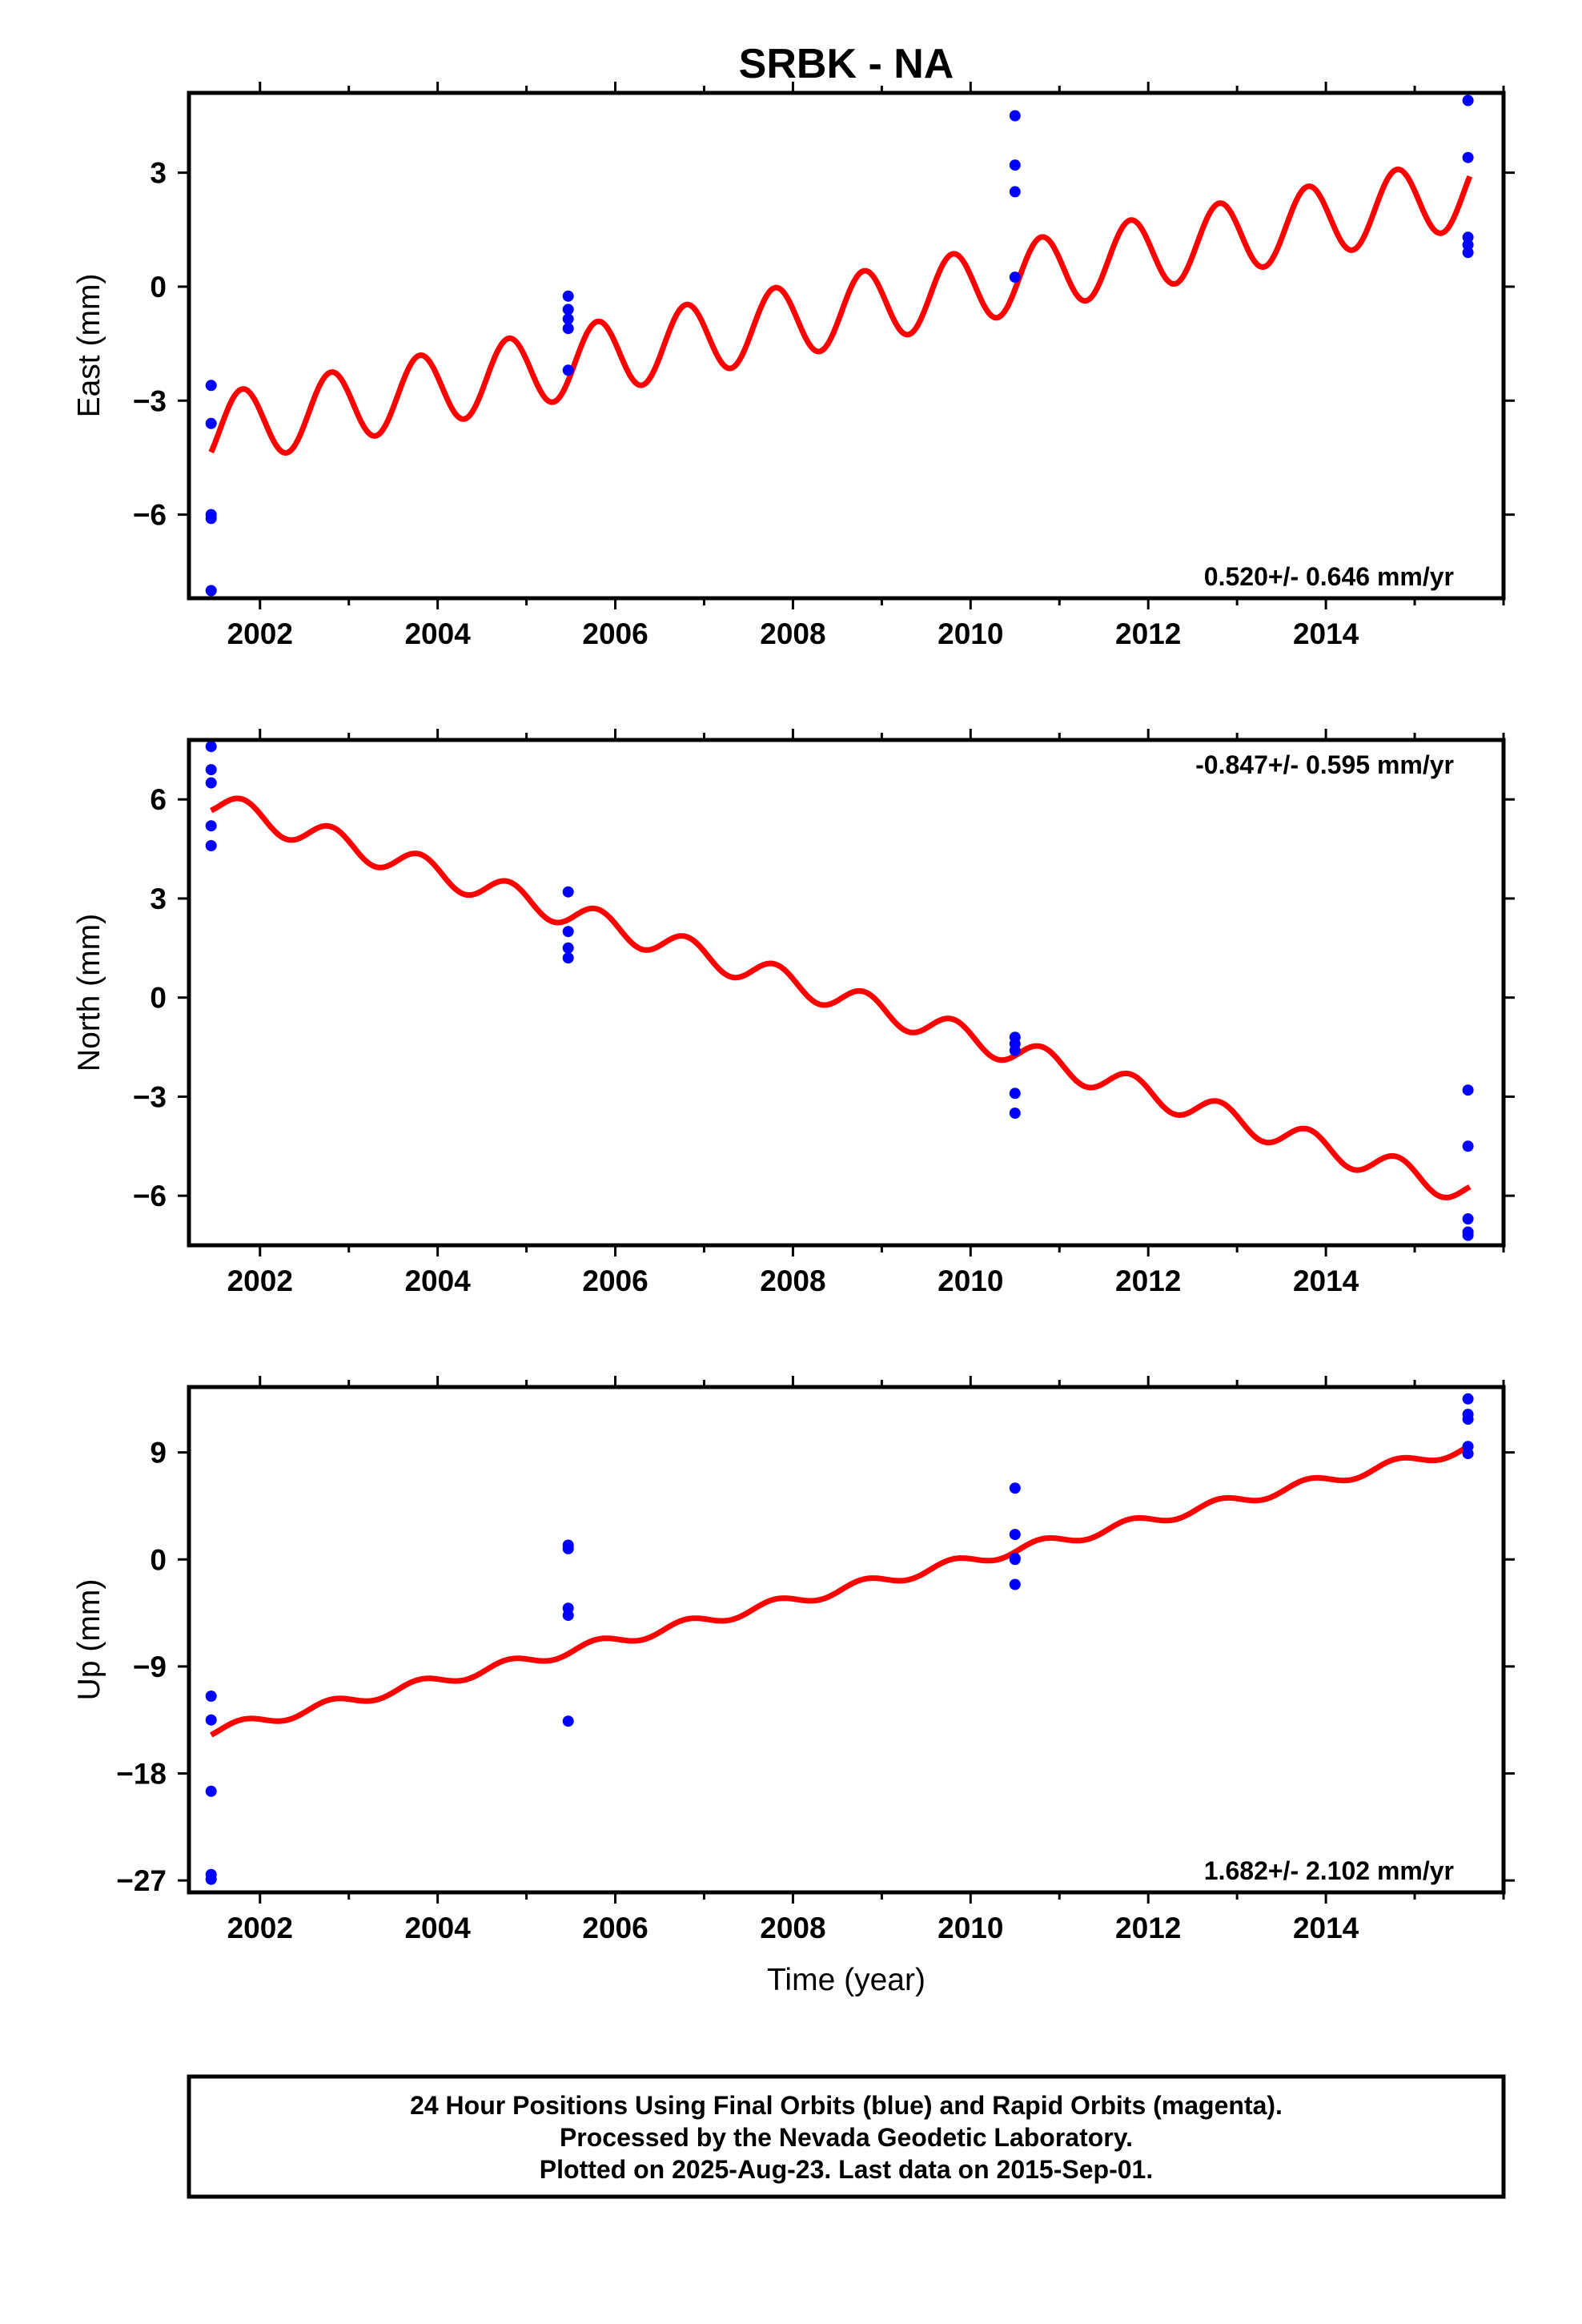  Describe the element at coordinates (437, 633) in the screenshot. I see `east-x-tick-label: 2004` at that location.